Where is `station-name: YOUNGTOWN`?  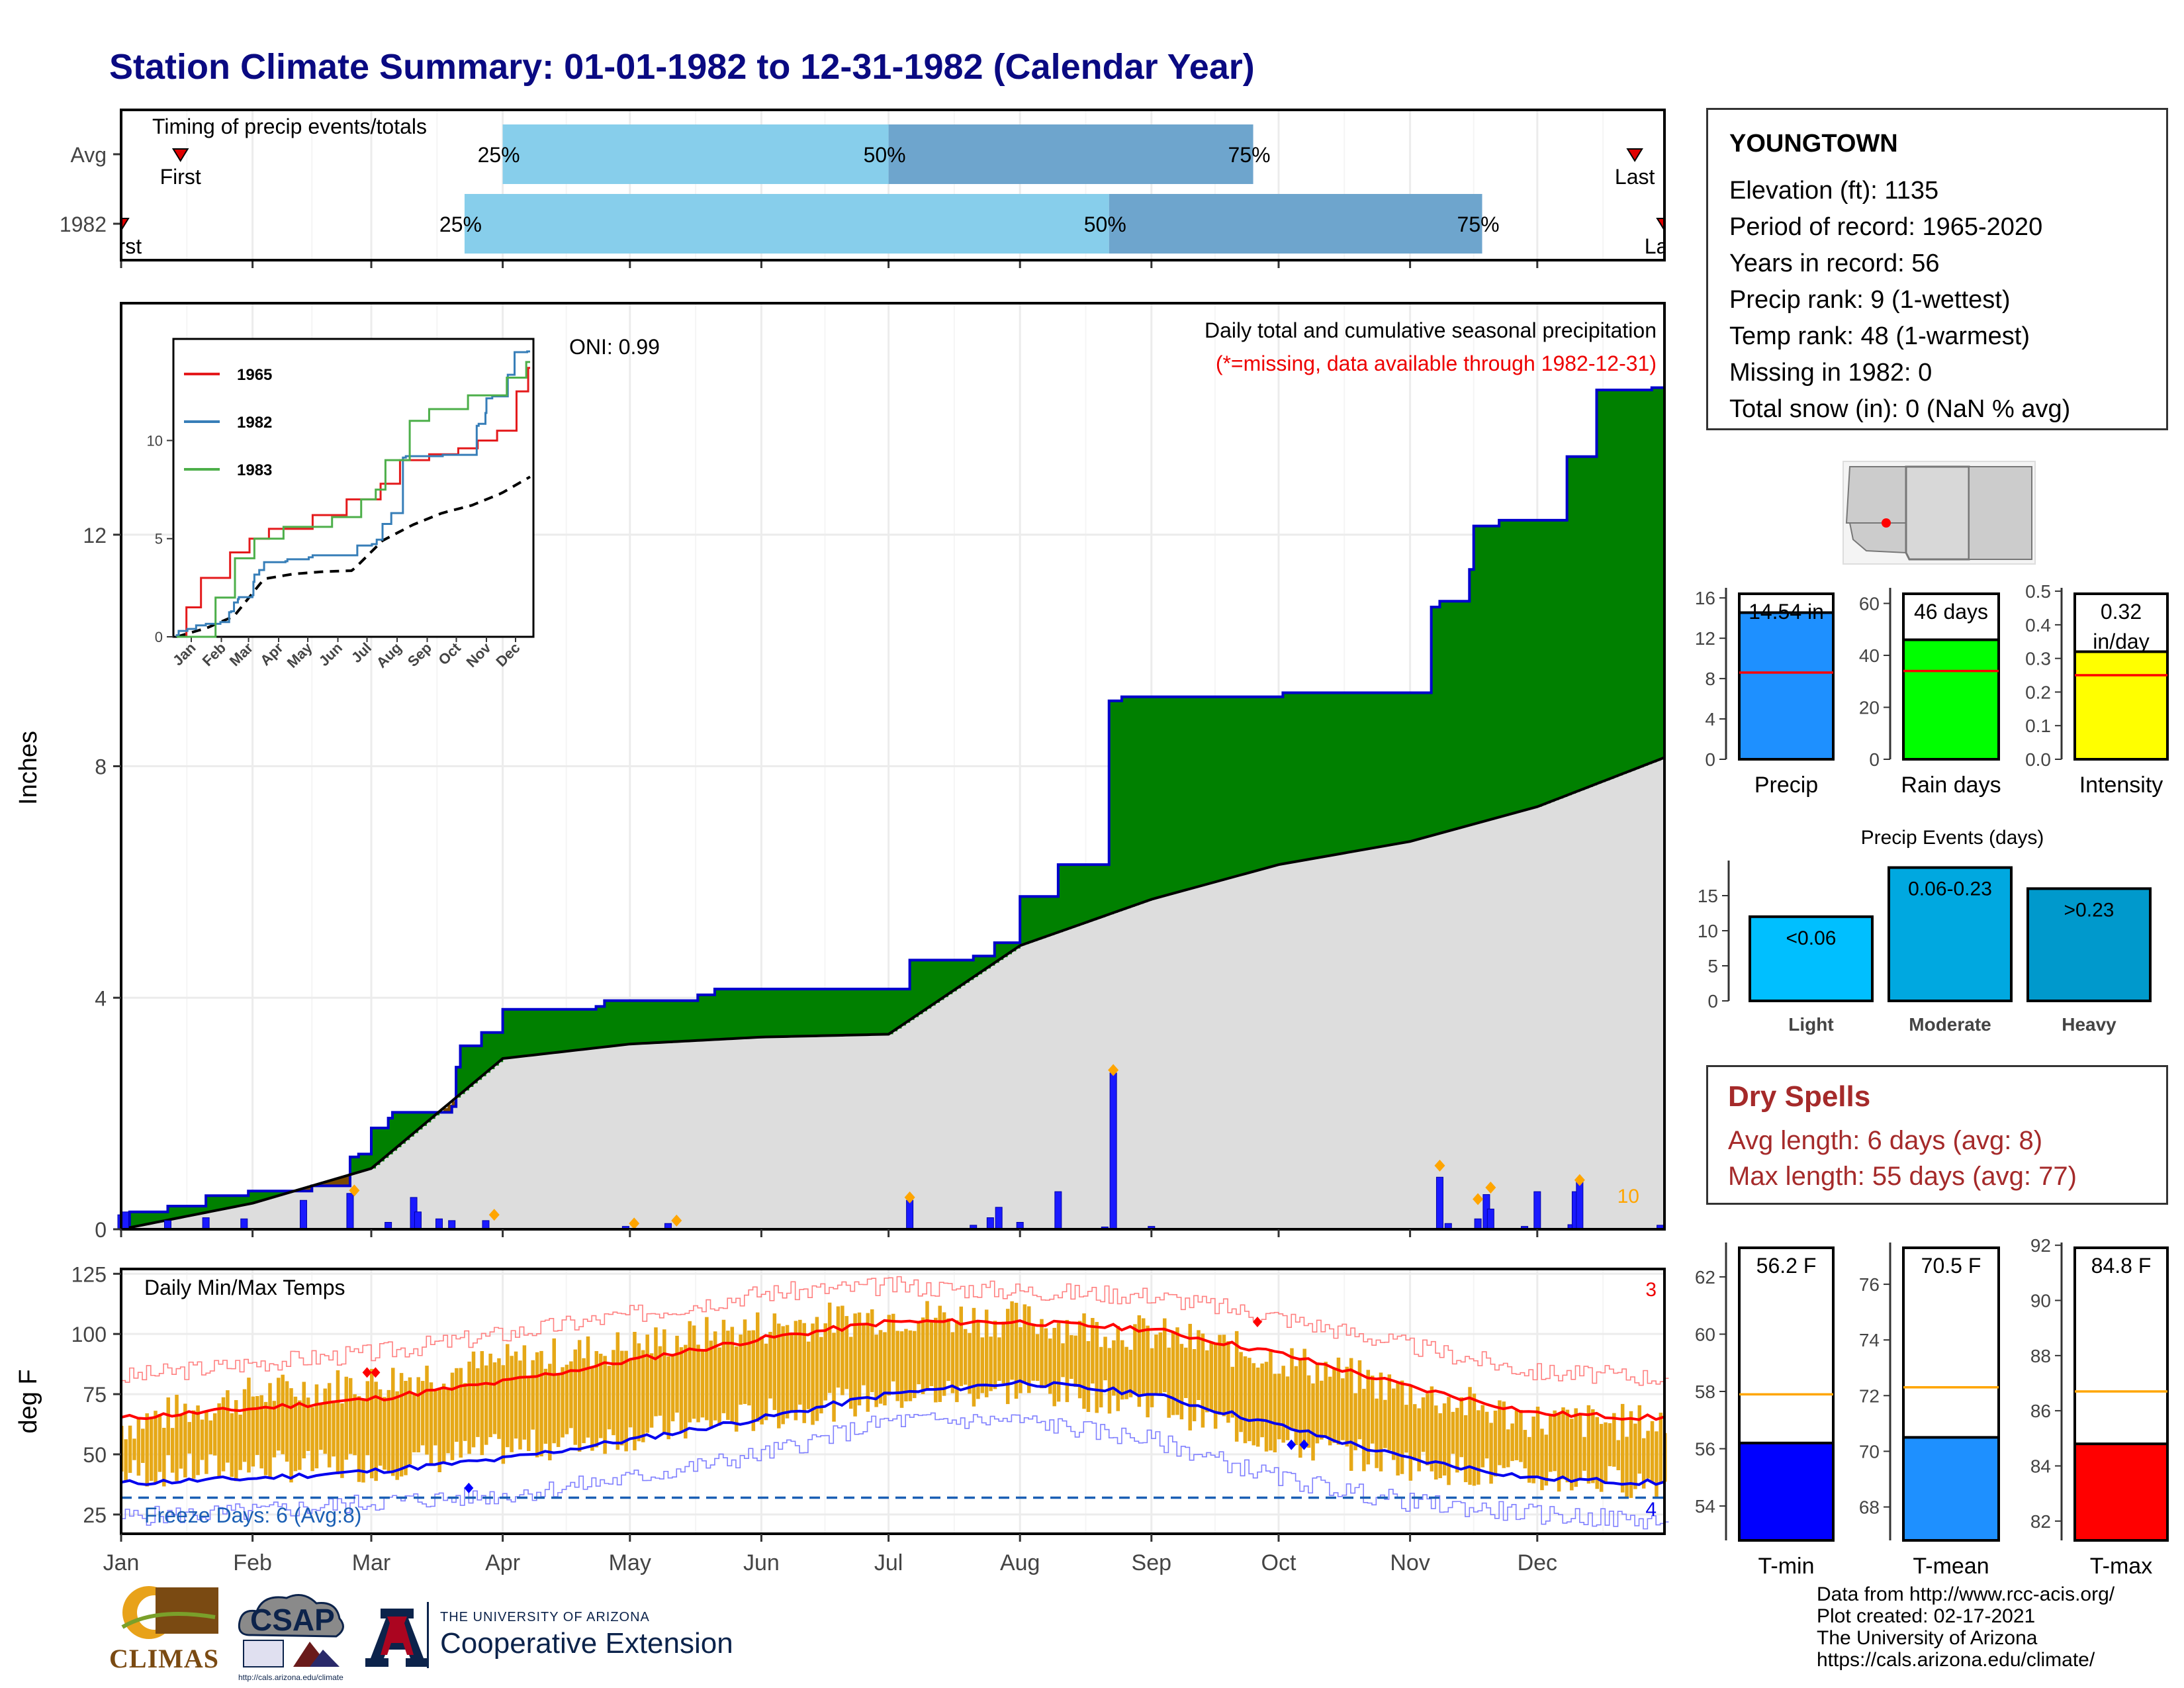 station-name: YOUNGTOWN is located at coordinates (1814, 144).